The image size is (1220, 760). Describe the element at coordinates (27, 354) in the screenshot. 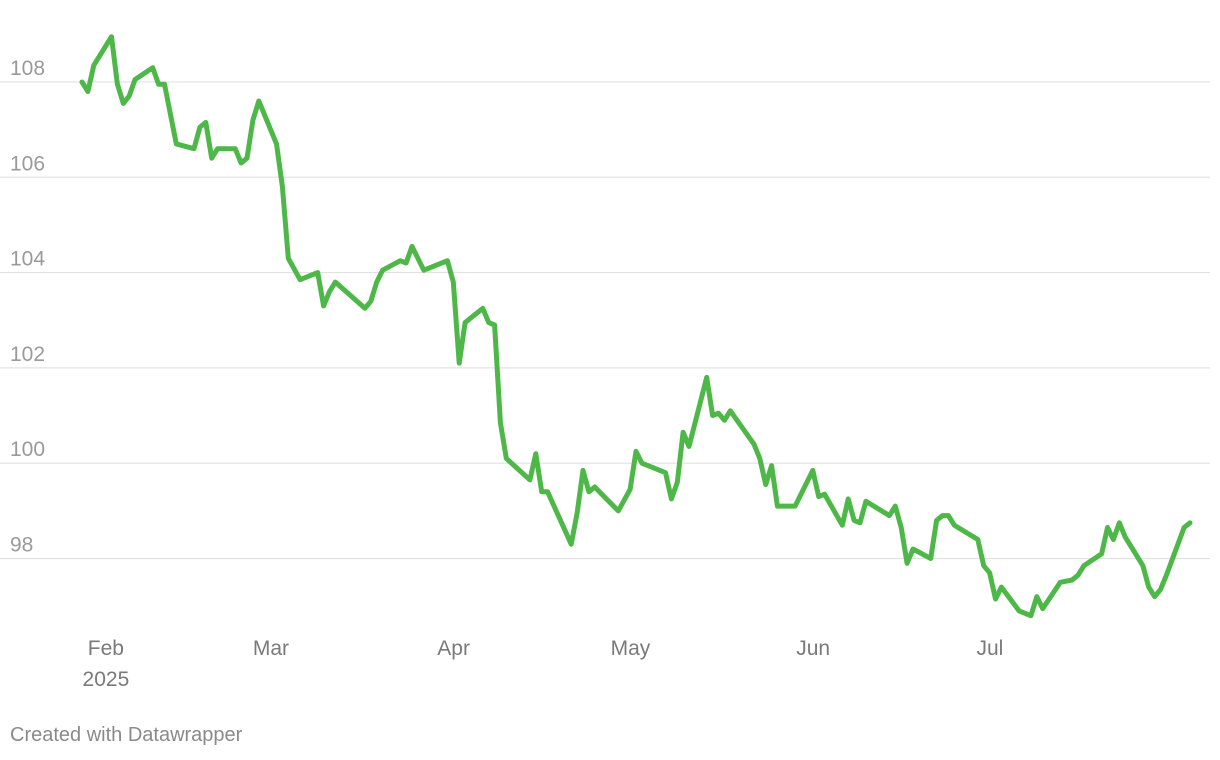

I see `y-tick-label: 102` at that location.